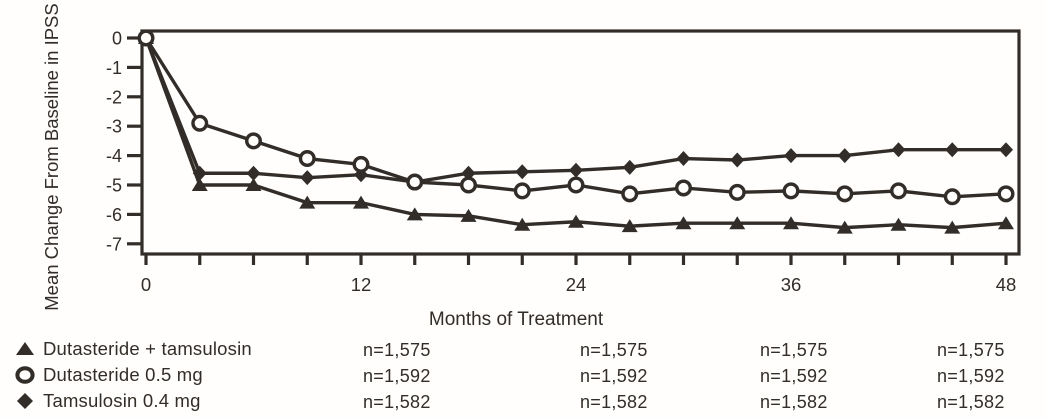 Image resolution: width=1046 pixels, height=419 pixels. Describe the element at coordinates (114, 97) in the screenshot. I see `y-tick-label: -2` at that location.